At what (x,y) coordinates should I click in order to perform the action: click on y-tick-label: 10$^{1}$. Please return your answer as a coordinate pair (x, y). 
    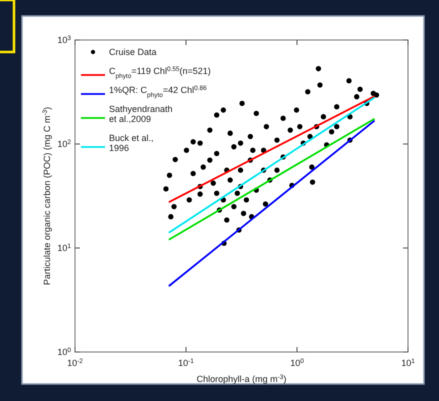
    Looking at the image, I should click on (64, 247).